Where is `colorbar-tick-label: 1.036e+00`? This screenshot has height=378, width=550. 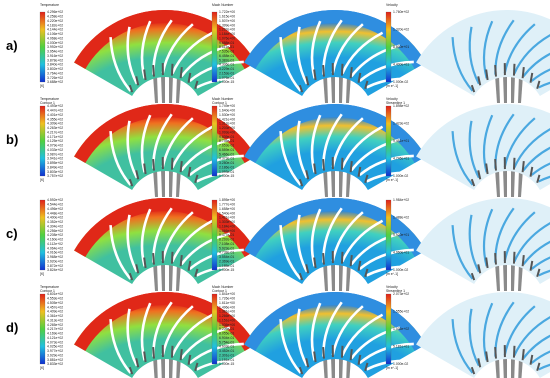
colorbar-tick-label: 1.036e+00 is located at coordinates (227, 325).